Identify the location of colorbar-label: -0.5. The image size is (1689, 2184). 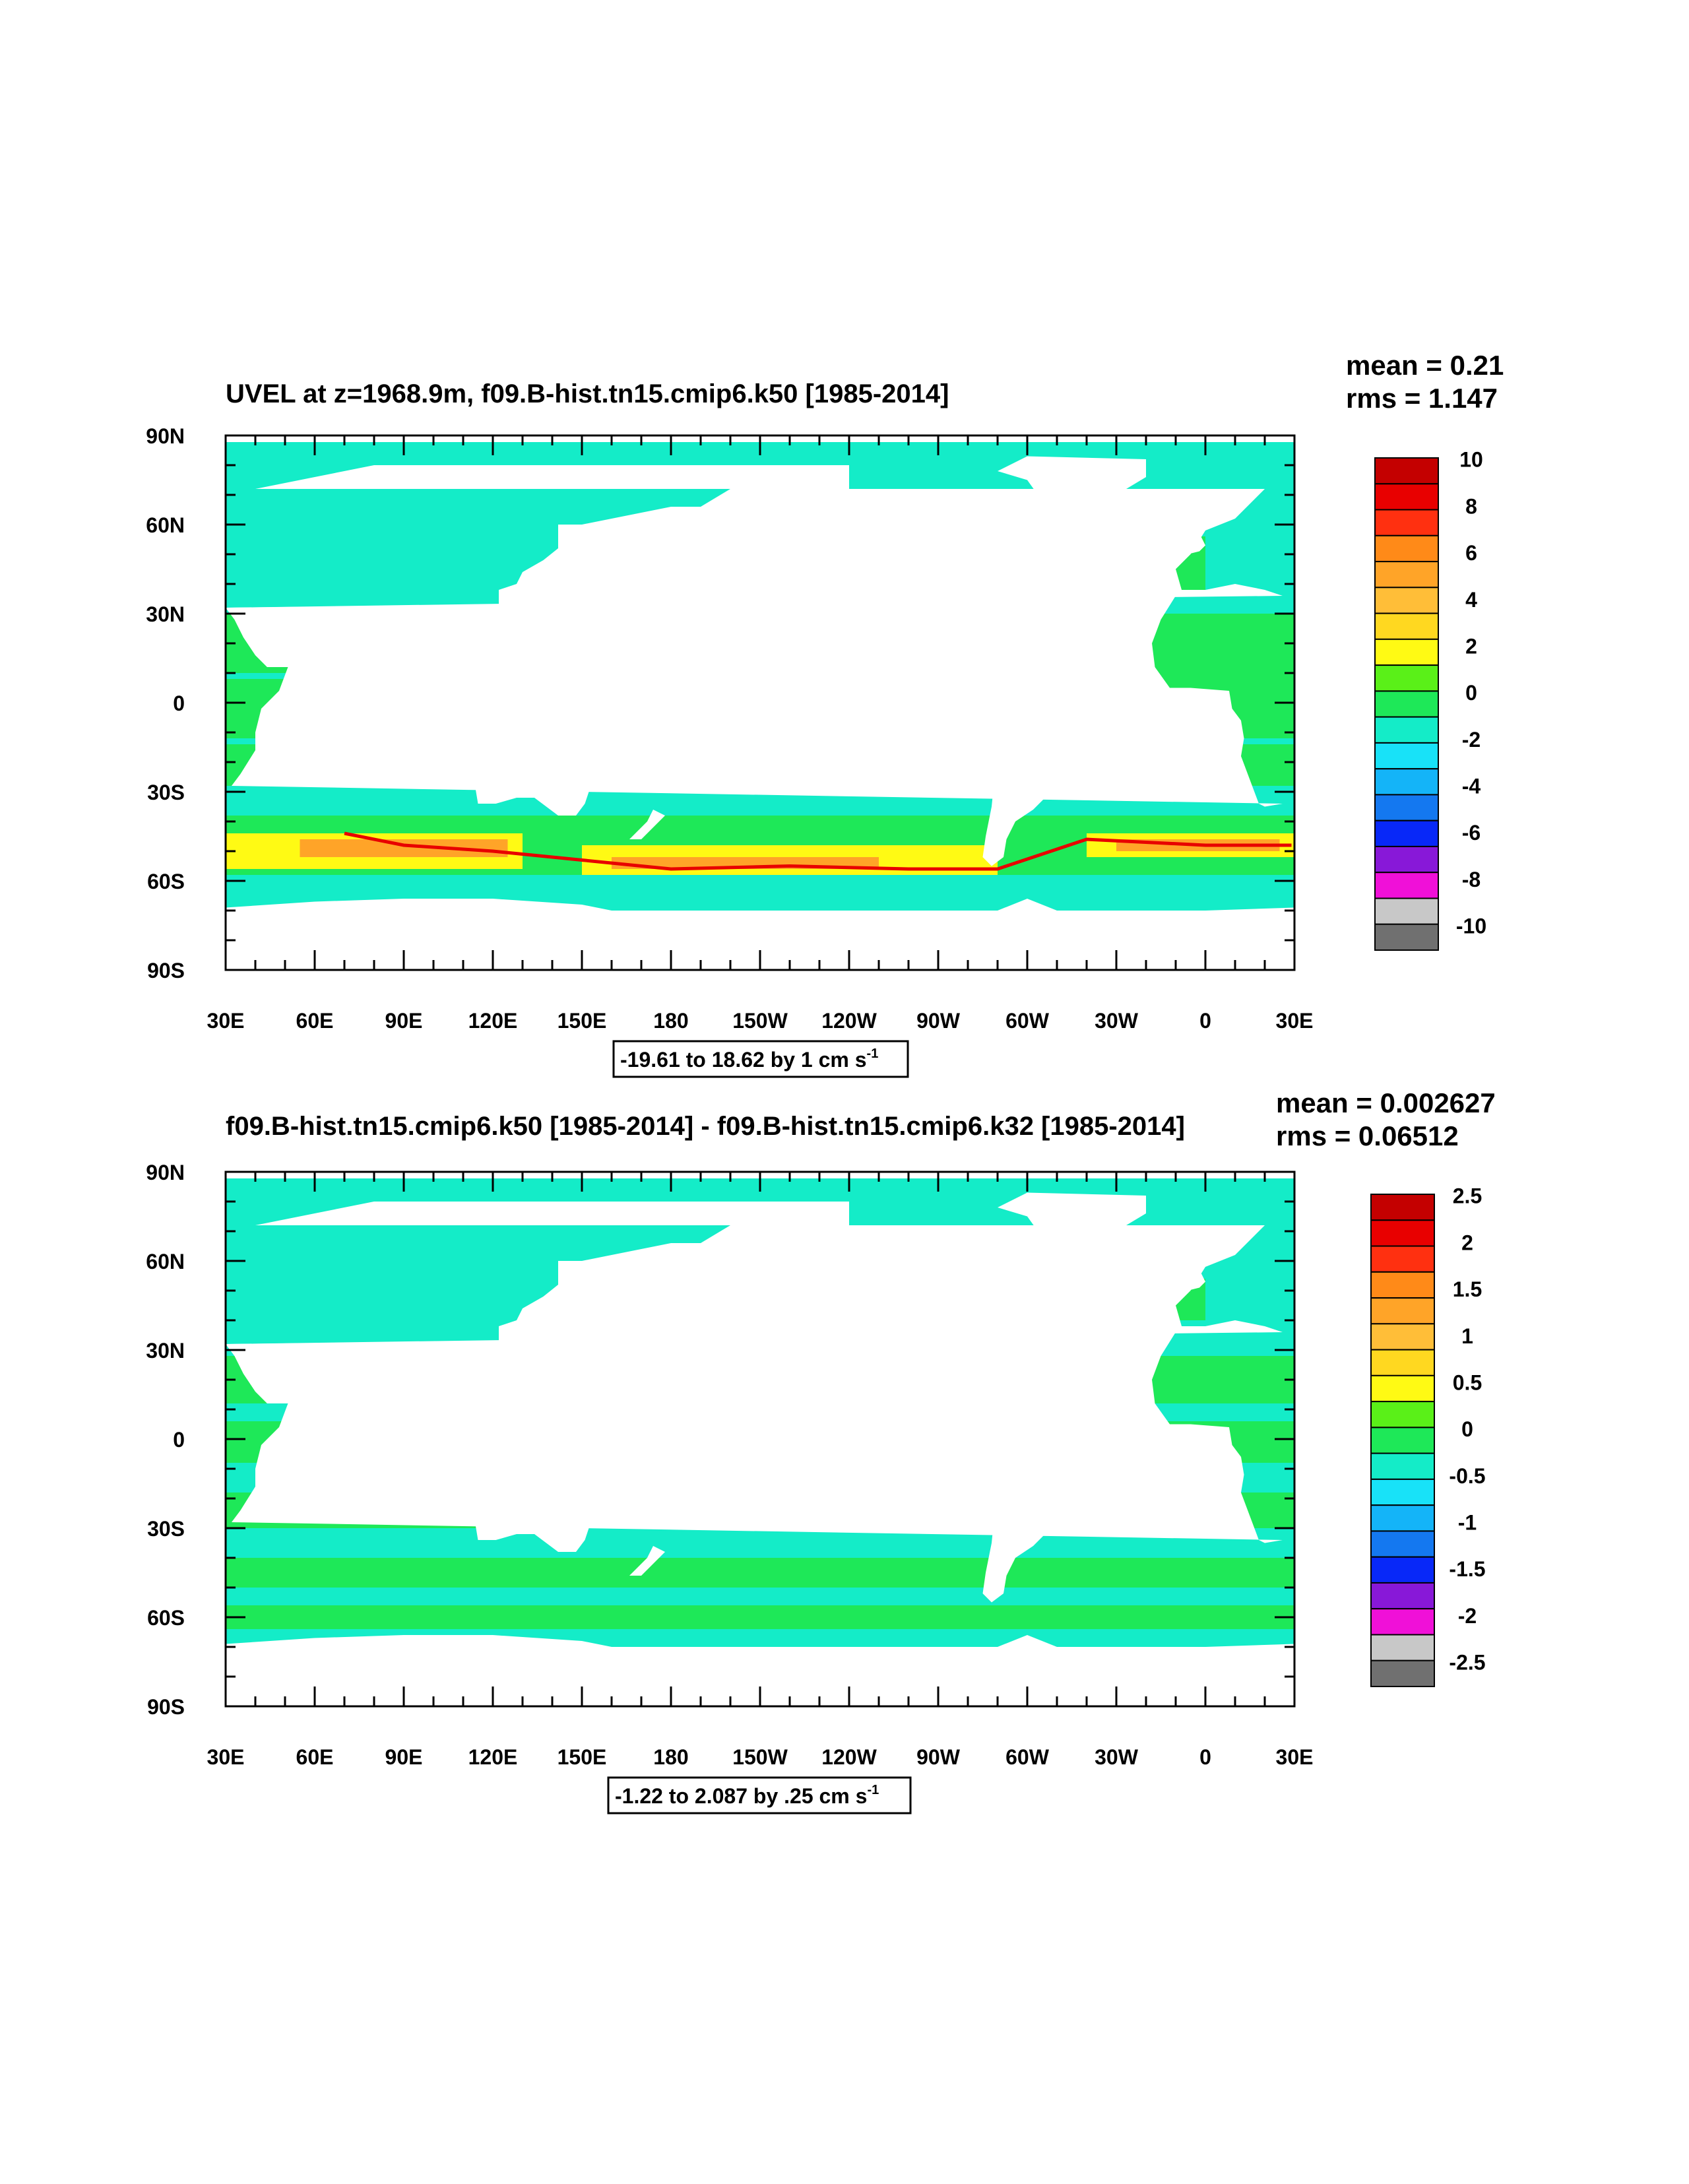
(1467, 1476).